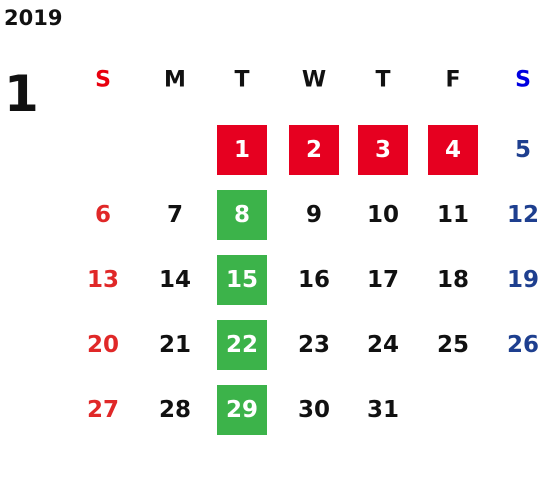 The image size is (548, 503). I want to click on date: 30, so click(314, 410).